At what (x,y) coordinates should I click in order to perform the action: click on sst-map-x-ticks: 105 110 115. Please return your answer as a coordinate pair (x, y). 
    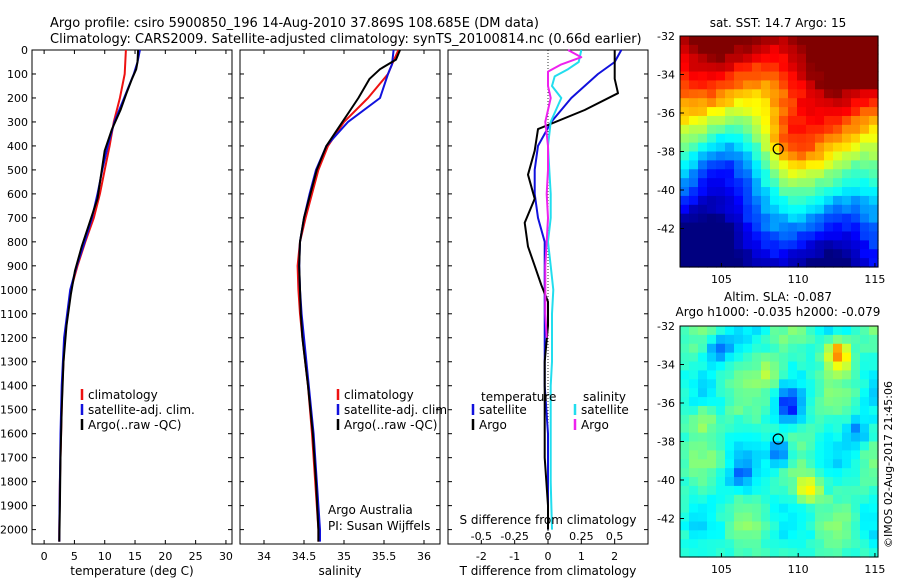
    Looking at the image, I should click on (798, 274).